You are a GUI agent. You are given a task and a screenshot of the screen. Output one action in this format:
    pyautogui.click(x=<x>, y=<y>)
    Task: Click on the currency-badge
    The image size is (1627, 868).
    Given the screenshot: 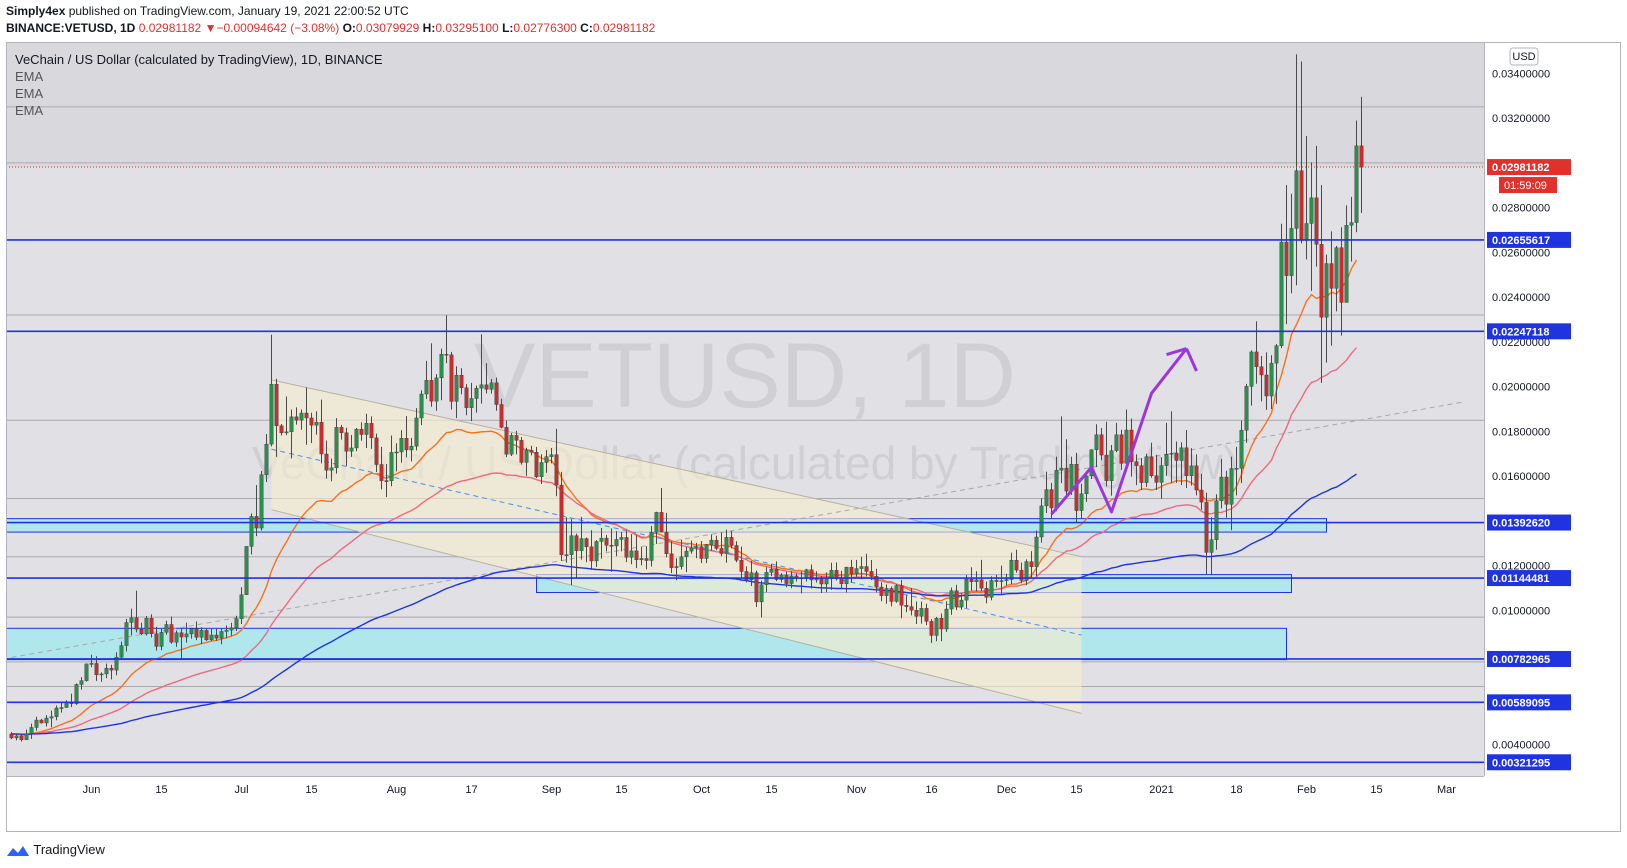 What is the action you would take?
    pyautogui.click(x=1524, y=56)
    